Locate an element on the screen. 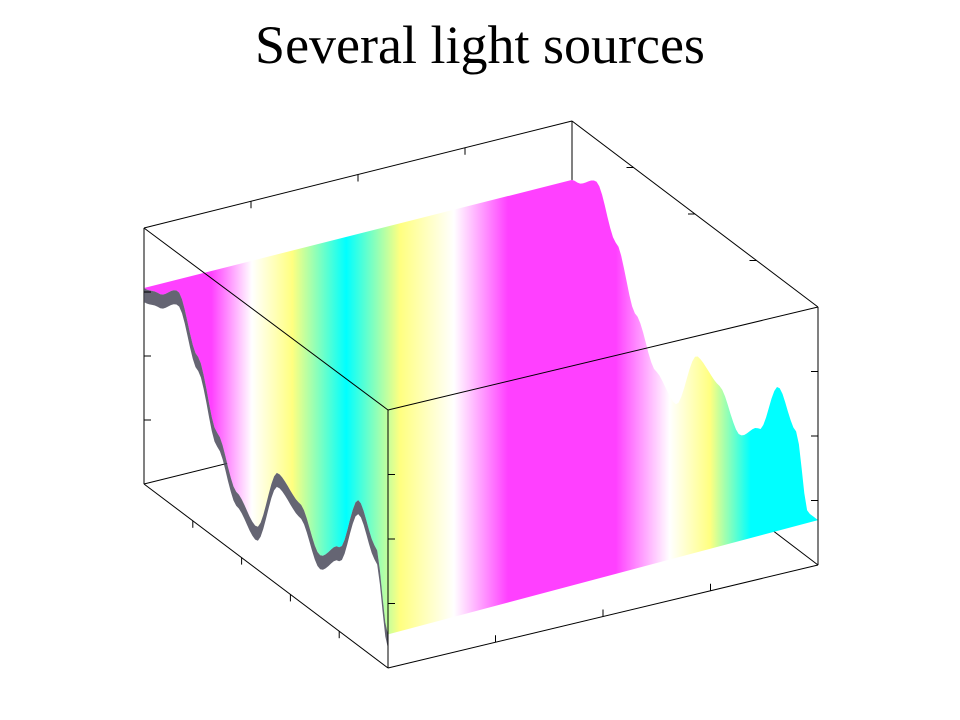 The height and width of the screenshot is (720, 960). box-edge-front-top is located at coordinates (603, 358).